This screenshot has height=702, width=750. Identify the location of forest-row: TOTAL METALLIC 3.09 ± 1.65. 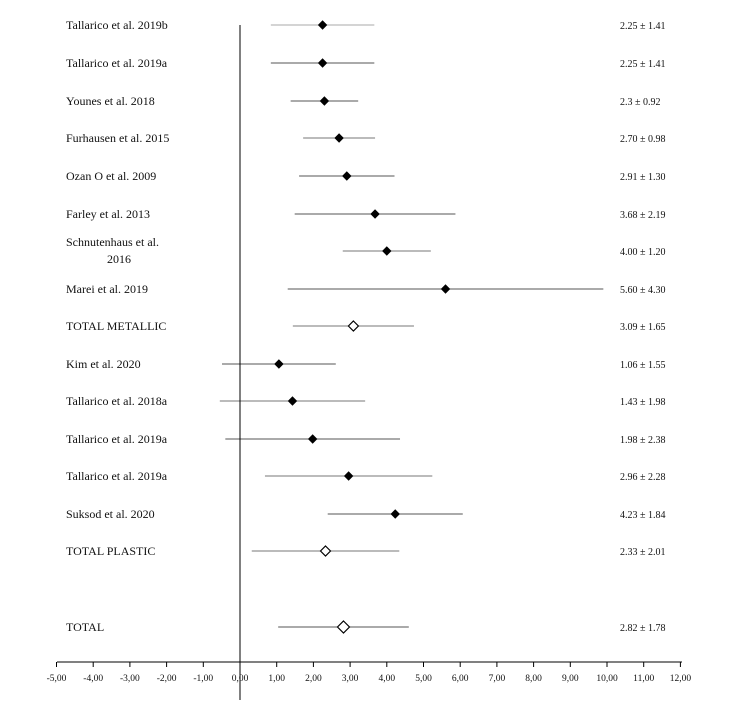
(366, 326).